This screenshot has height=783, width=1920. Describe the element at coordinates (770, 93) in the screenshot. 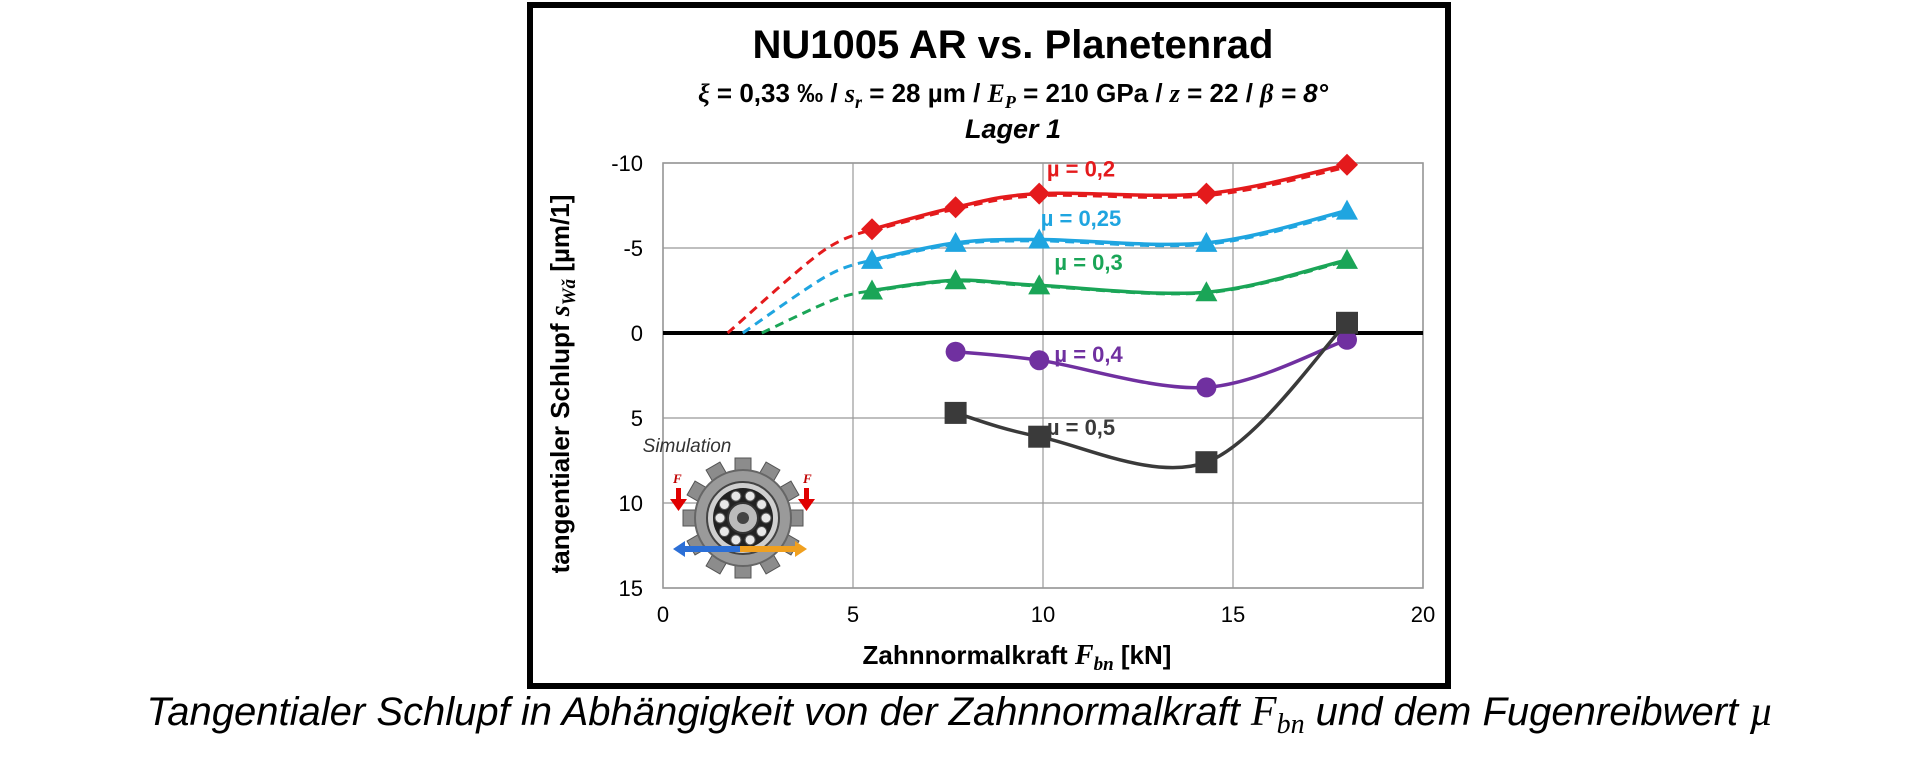

I see `subtitle-xi-value: = 0,33 ‰` at that location.